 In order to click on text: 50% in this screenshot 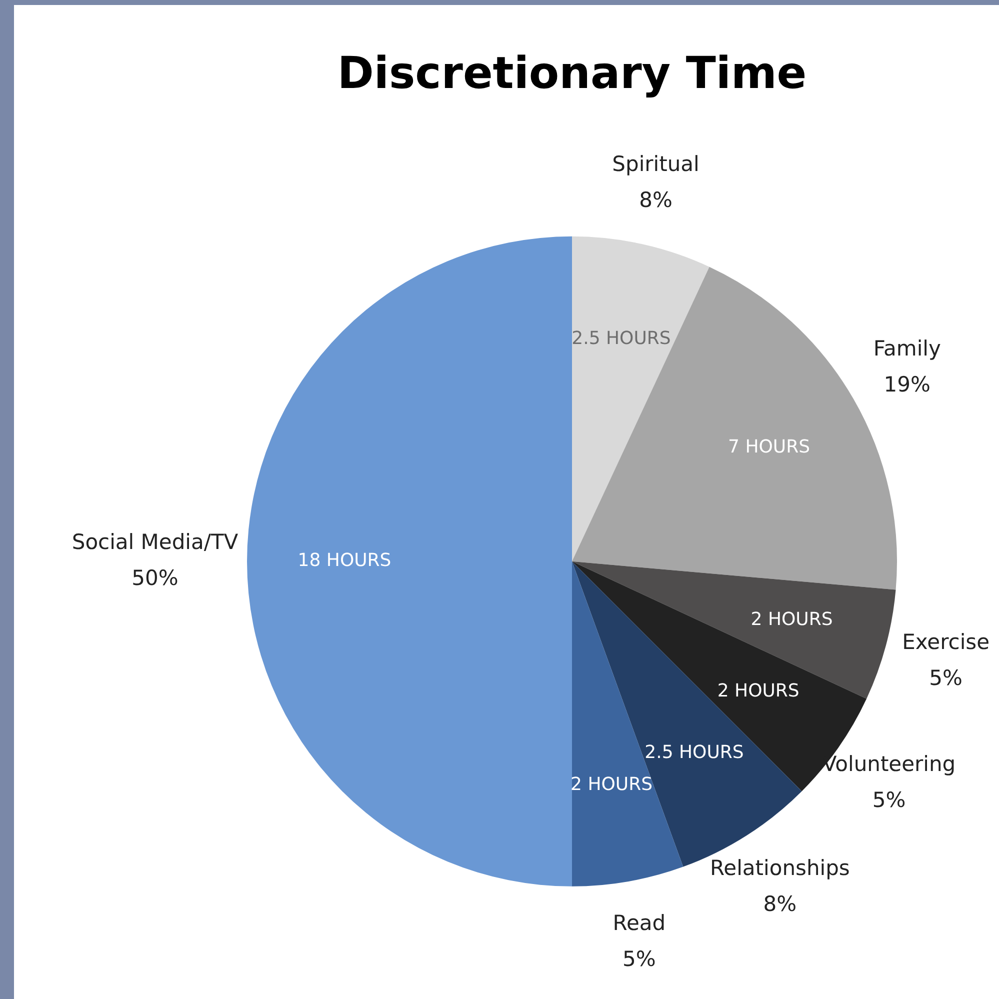, I will do `click(155, 578)`.